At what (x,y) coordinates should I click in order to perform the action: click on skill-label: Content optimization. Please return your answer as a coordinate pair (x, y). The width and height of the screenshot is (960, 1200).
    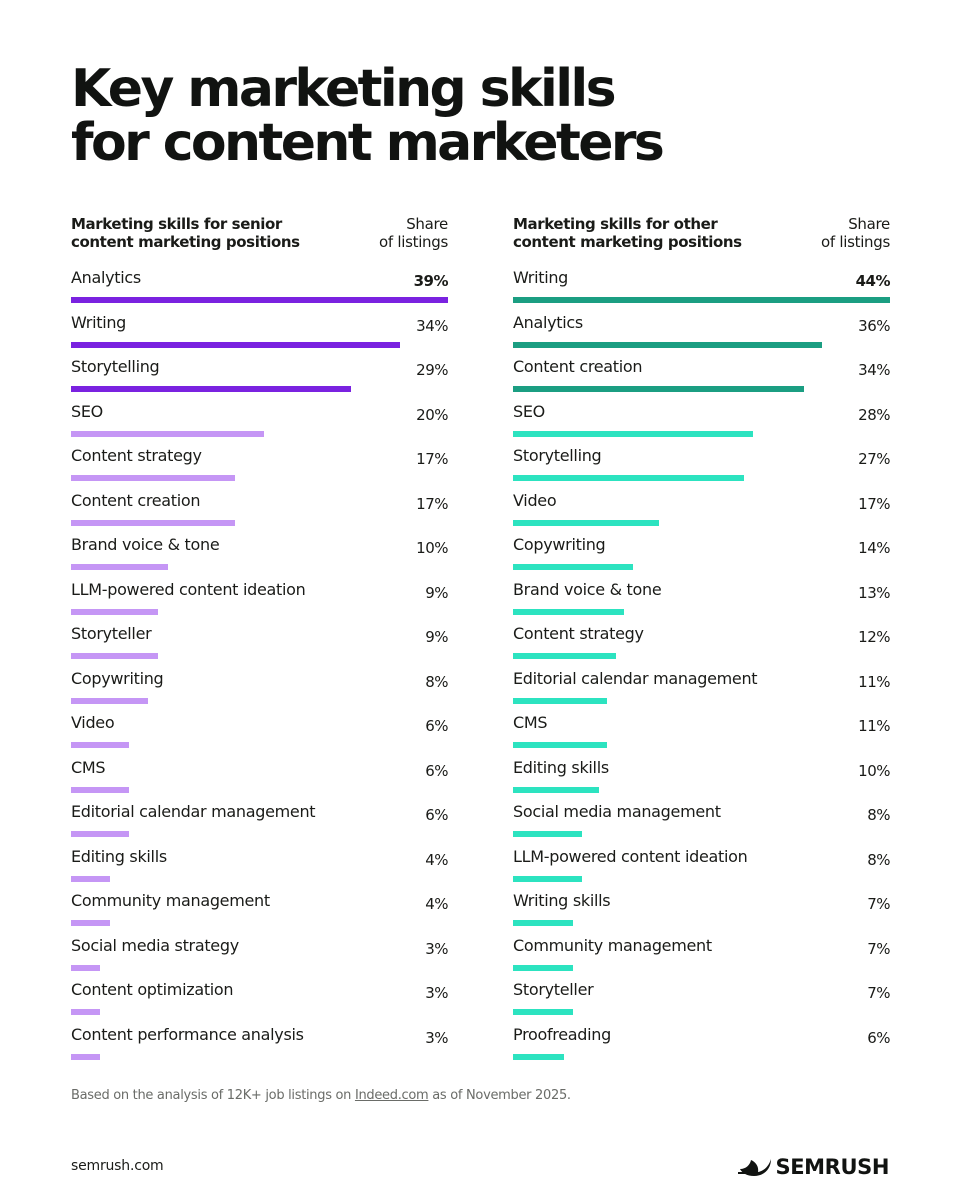
    Looking at the image, I should click on (152, 989).